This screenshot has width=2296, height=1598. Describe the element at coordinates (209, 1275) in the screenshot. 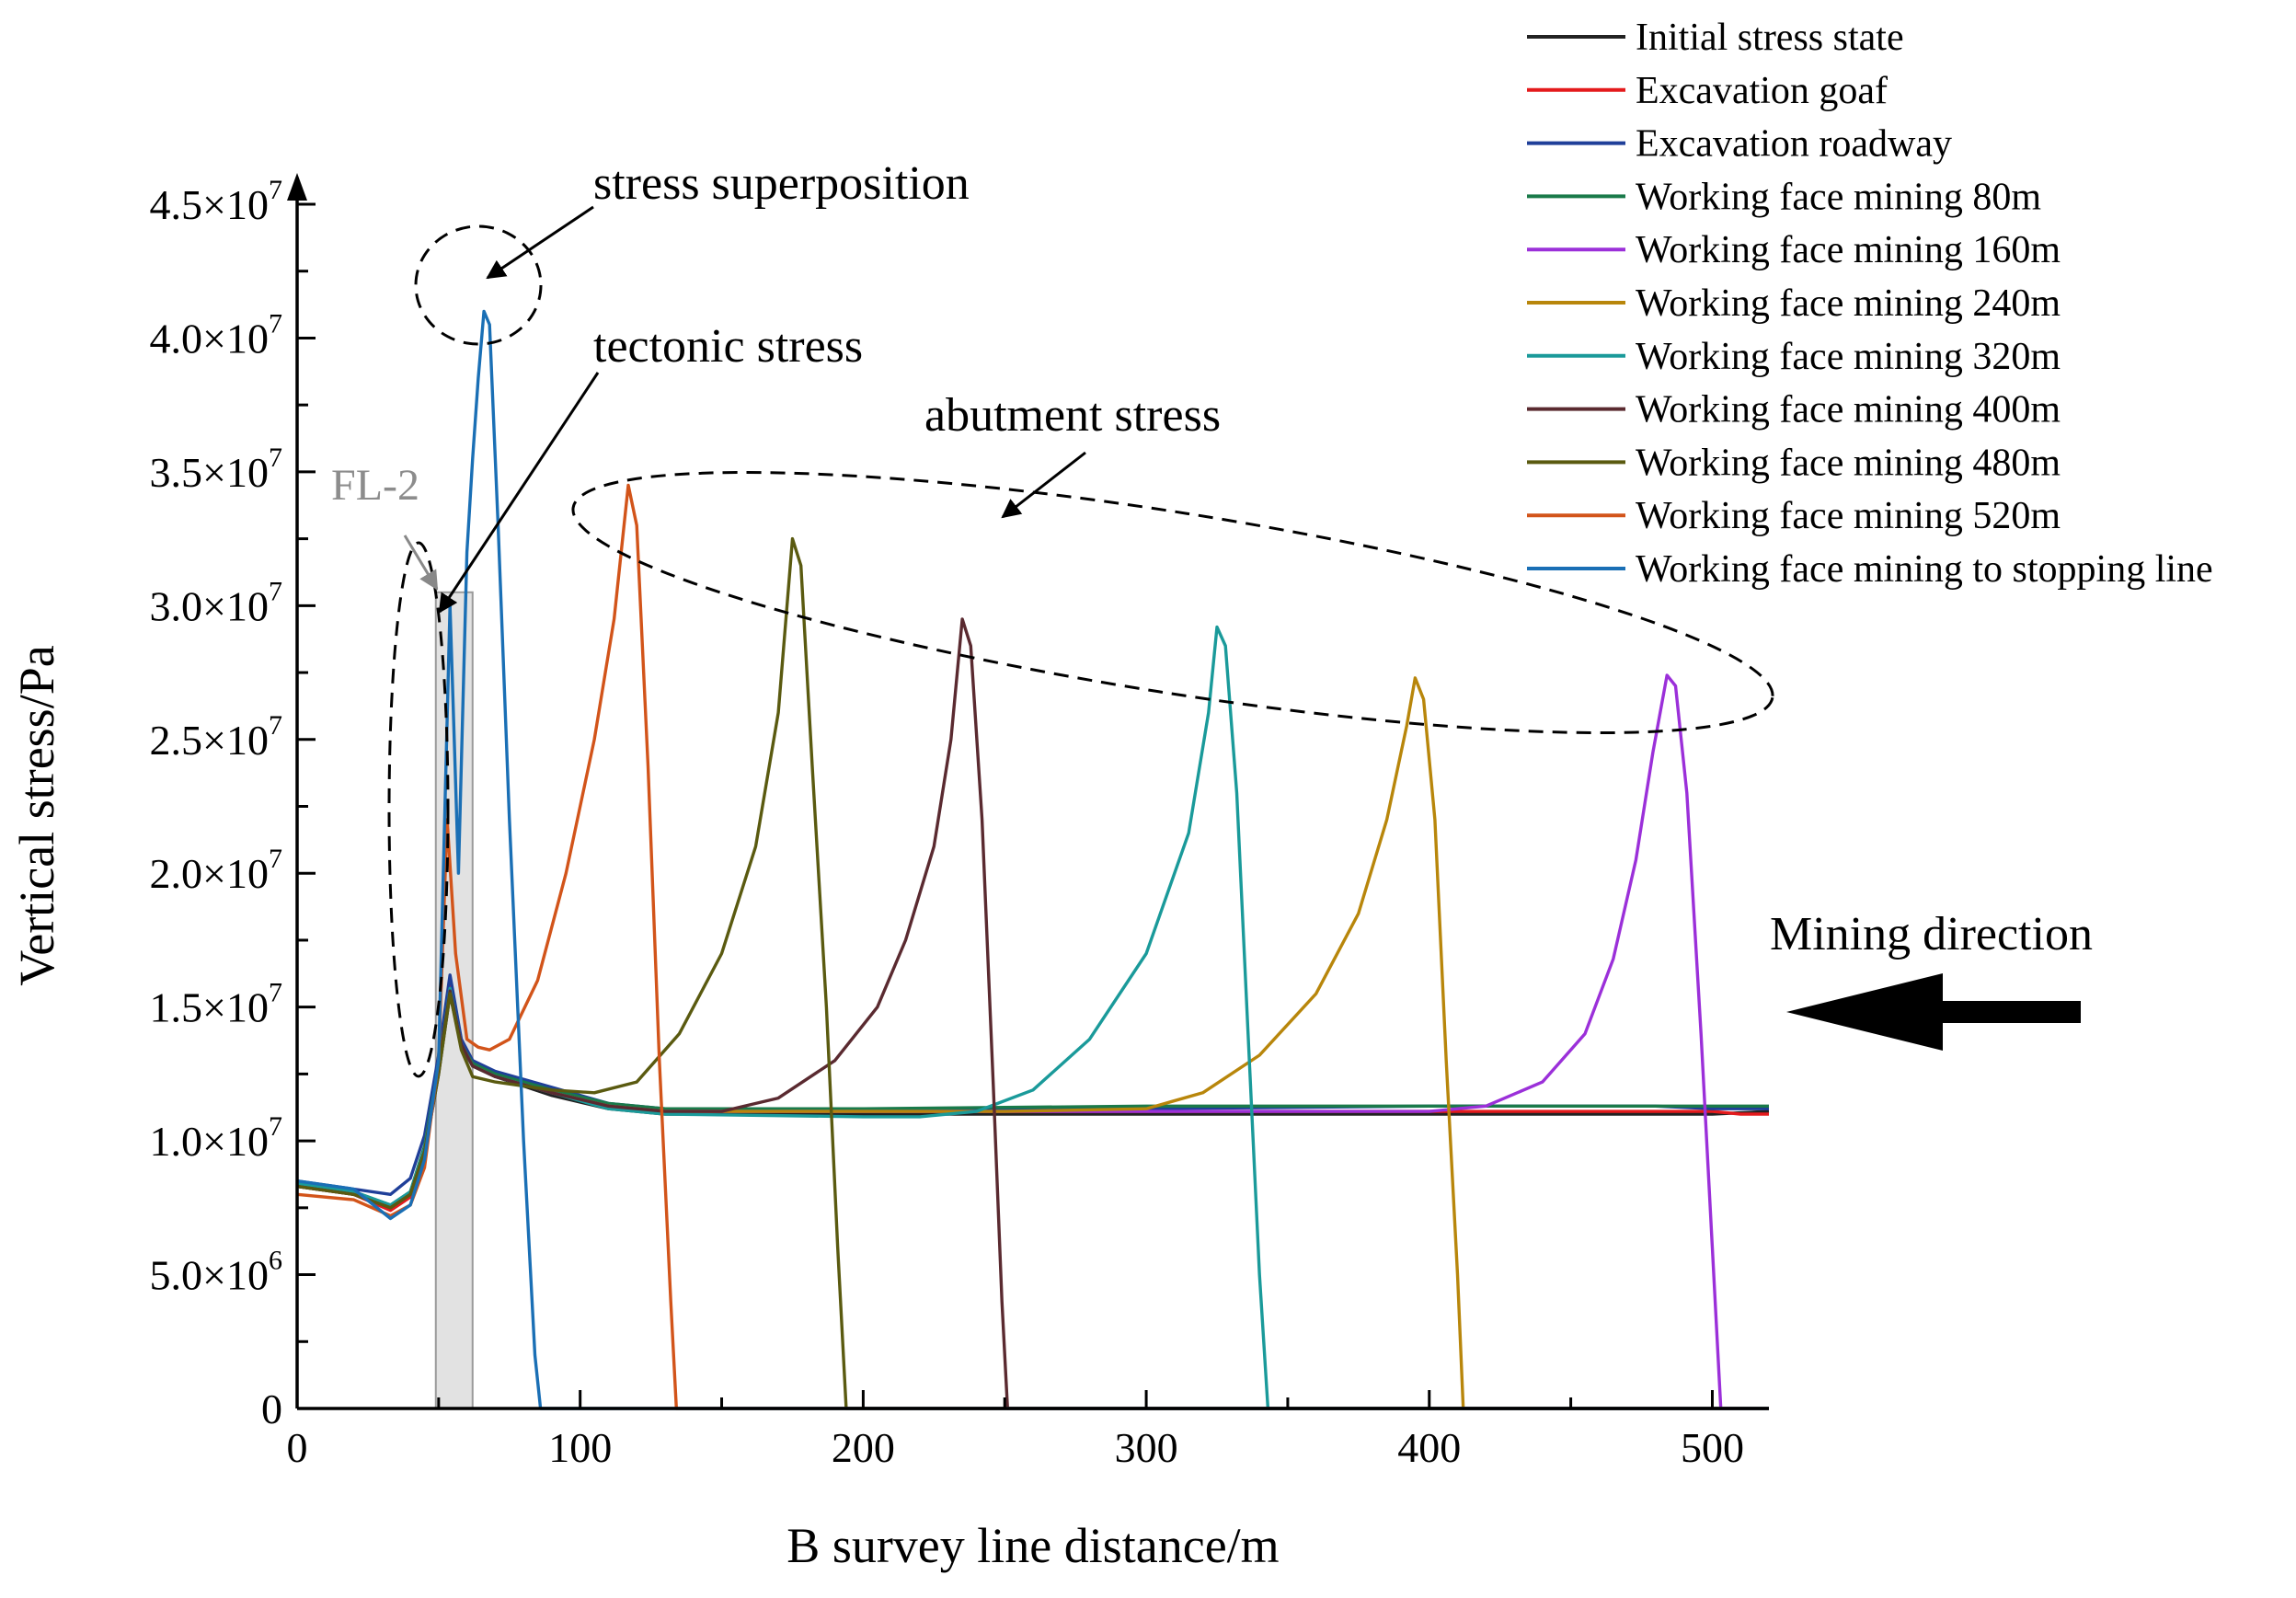

I see `y-tick-mantissa: 5.0×10` at that location.